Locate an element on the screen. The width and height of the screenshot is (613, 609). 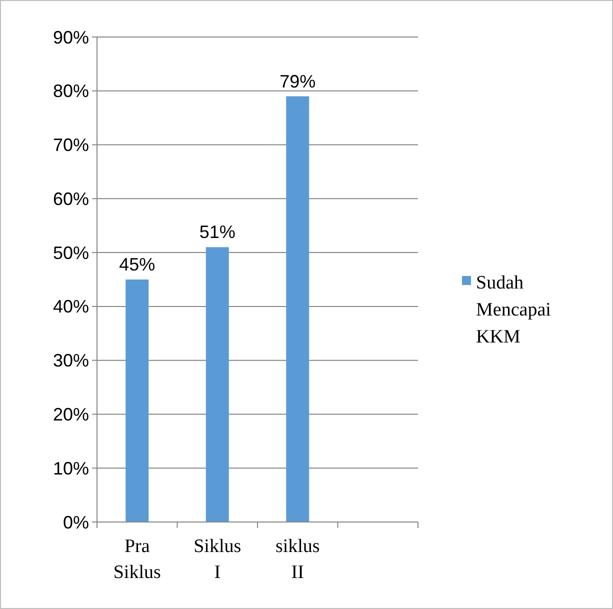
data-label: 51% is located at coordinates (217, 232).